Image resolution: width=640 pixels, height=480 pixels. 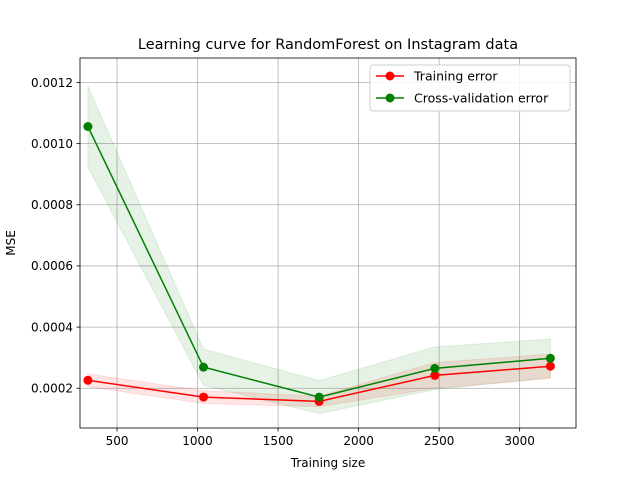 What do you see at coordinates (117, 441) in the screenshot?
I see `x-tick-label: 500` at bounding box center [117, 441].